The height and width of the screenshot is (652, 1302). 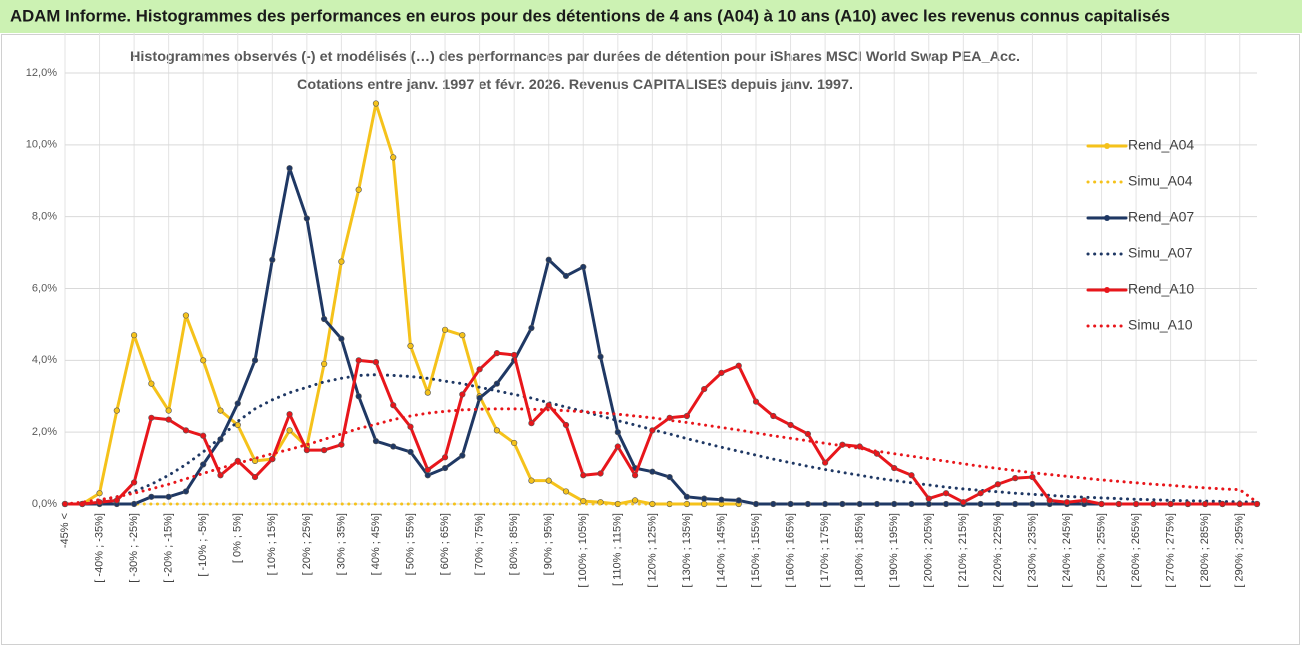 What do you see at coordinates (341, 544) in the screenshot?
I see `x-tick-label: [ 30% ; 35%]` at bounding box center [341, 544].